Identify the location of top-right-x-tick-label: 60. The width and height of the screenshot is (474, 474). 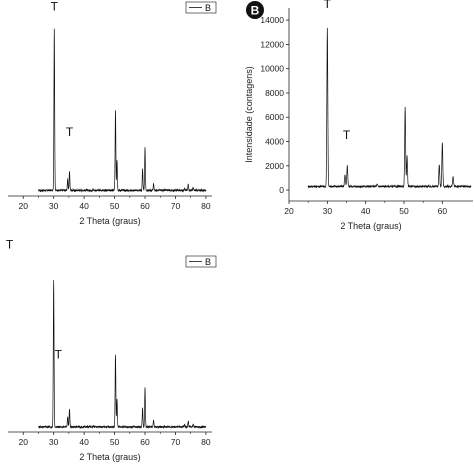
(443, 211).